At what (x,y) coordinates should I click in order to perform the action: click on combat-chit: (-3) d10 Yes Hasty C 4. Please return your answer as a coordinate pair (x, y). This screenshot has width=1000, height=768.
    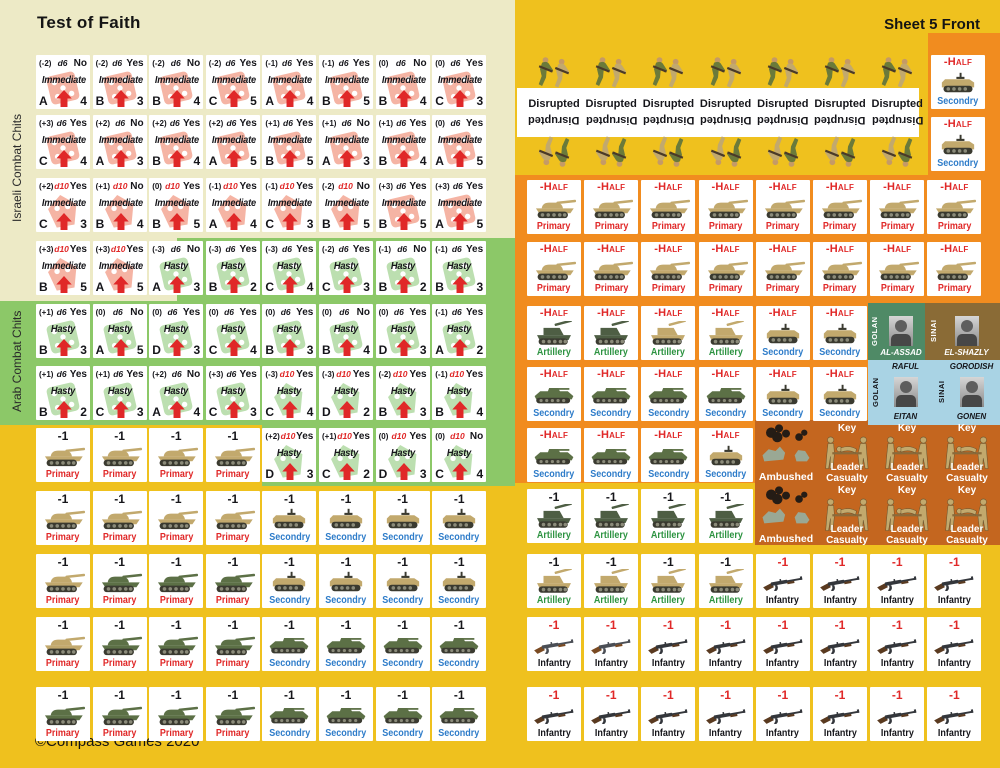
    Looking at the image, I should click on (289, 393).